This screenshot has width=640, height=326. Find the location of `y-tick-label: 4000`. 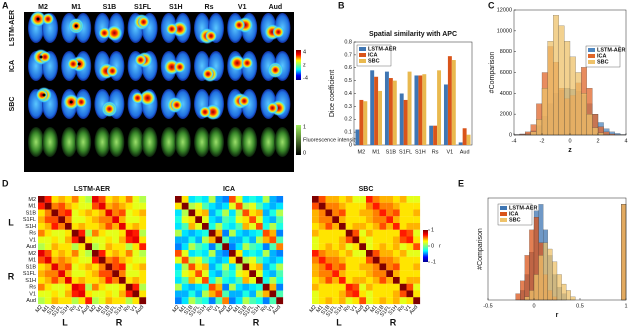

y-tick-label: 4000 is located at coordinates (506, 94).